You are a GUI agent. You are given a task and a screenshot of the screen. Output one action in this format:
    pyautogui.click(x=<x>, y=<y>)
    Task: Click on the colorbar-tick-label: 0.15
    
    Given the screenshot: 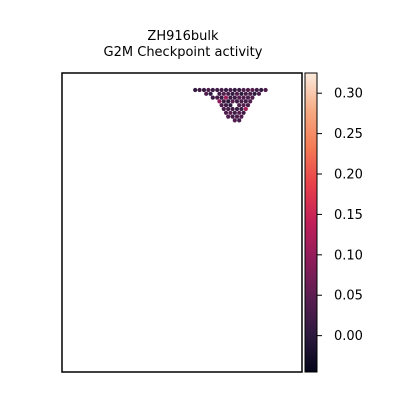 What is the action you would take?
    pyautogui.click(x=348, y=215)
    